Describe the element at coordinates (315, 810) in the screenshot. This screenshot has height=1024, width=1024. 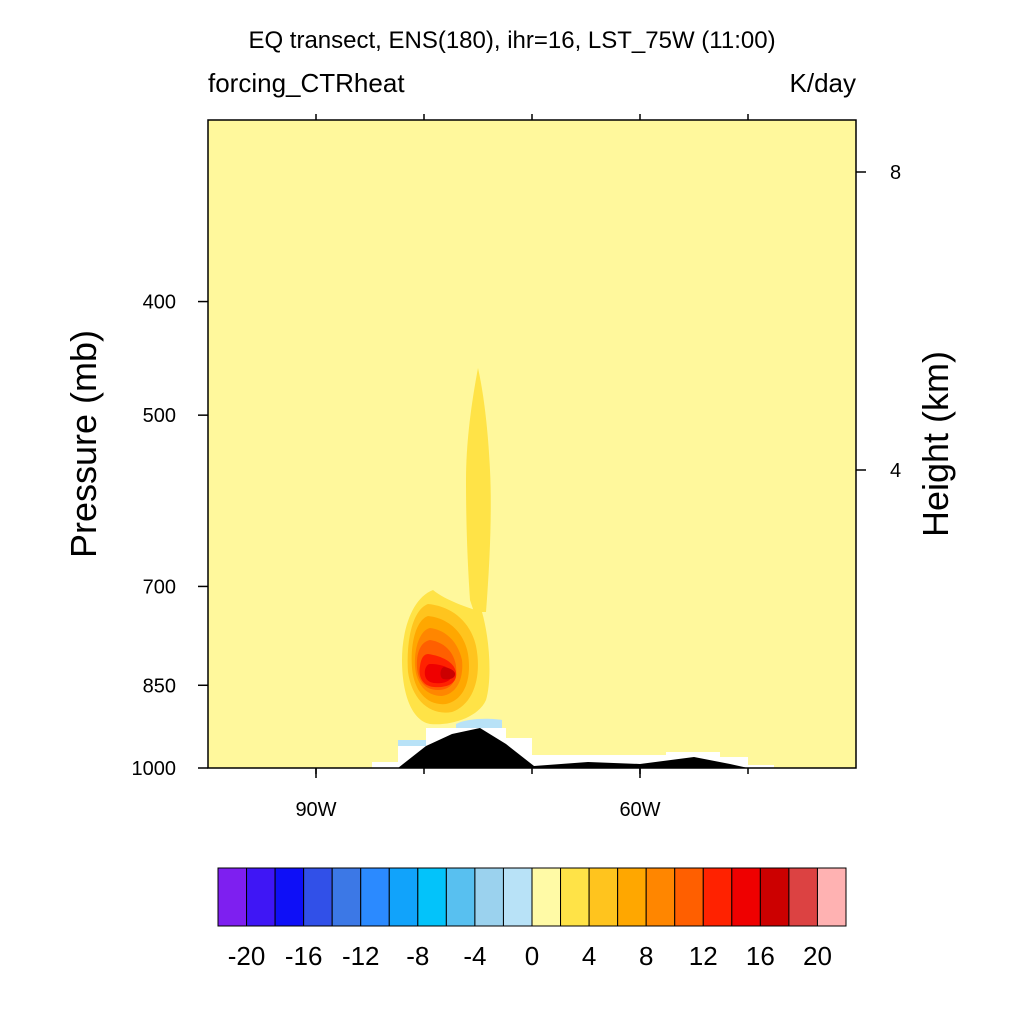
I see `x-tick-label: 90W` at that location.